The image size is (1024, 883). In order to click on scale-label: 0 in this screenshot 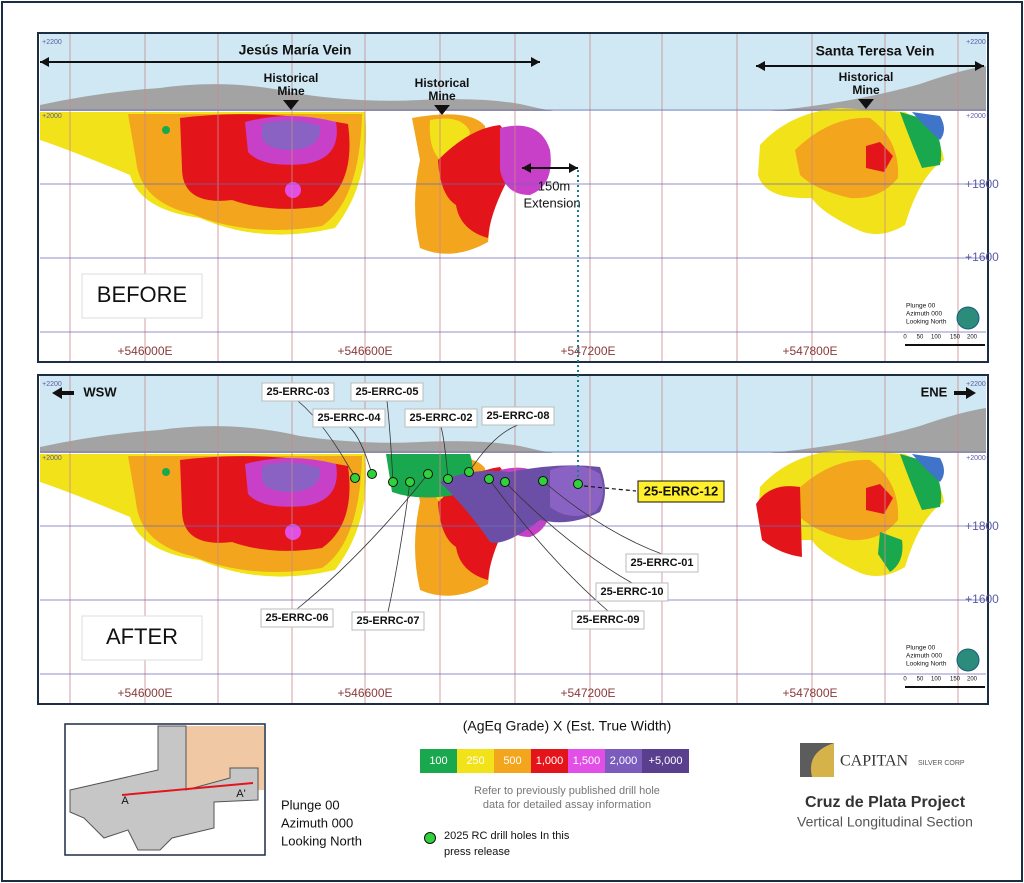, I will do `click(905, 338)`.